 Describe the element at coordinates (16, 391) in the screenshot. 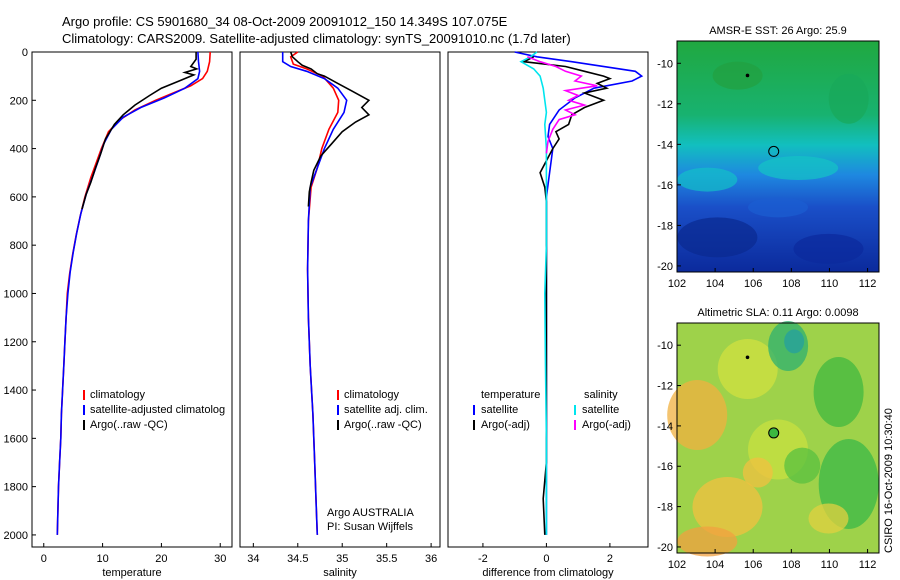

I see `y-tick-label: 1400` at that location.